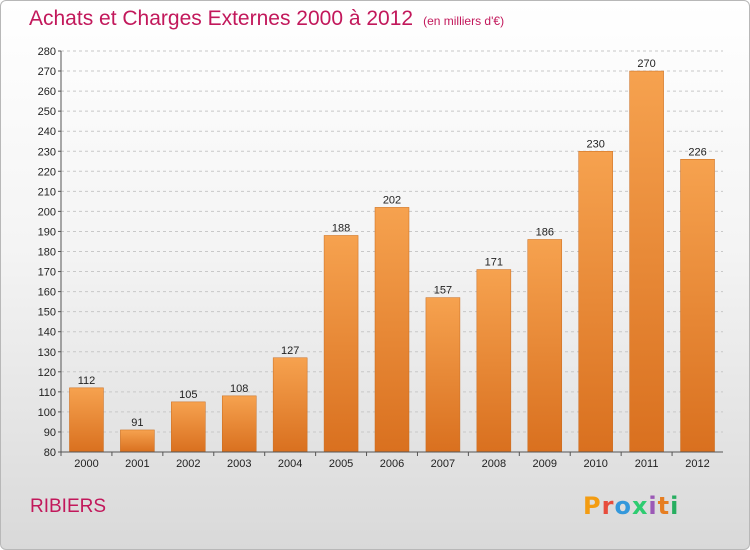 The image size is (750, 550). Describe the element at coordinates (443, 291) in the screenshot. I see `bar-value-label: 157` at that location.